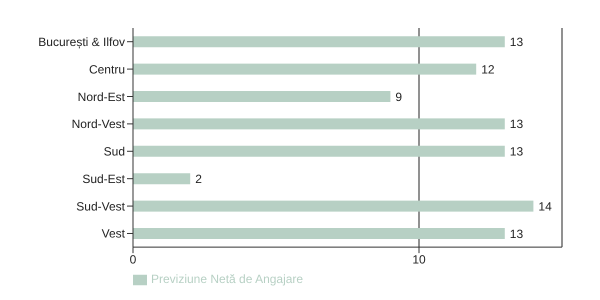  Describe the element at coordinates (419, 259) in the screenshot. I see `x-tick-label: 10` at that location.